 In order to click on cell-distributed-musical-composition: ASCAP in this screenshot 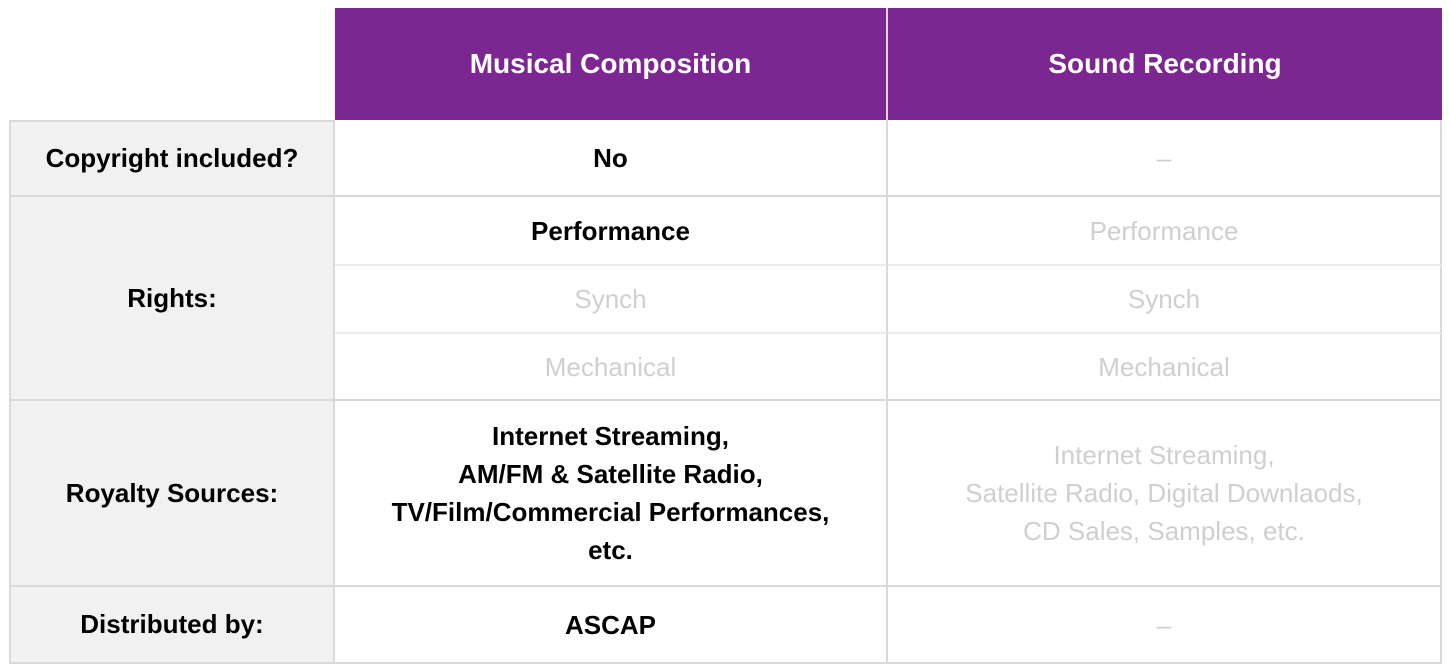, I will do `click(611, 625)`.